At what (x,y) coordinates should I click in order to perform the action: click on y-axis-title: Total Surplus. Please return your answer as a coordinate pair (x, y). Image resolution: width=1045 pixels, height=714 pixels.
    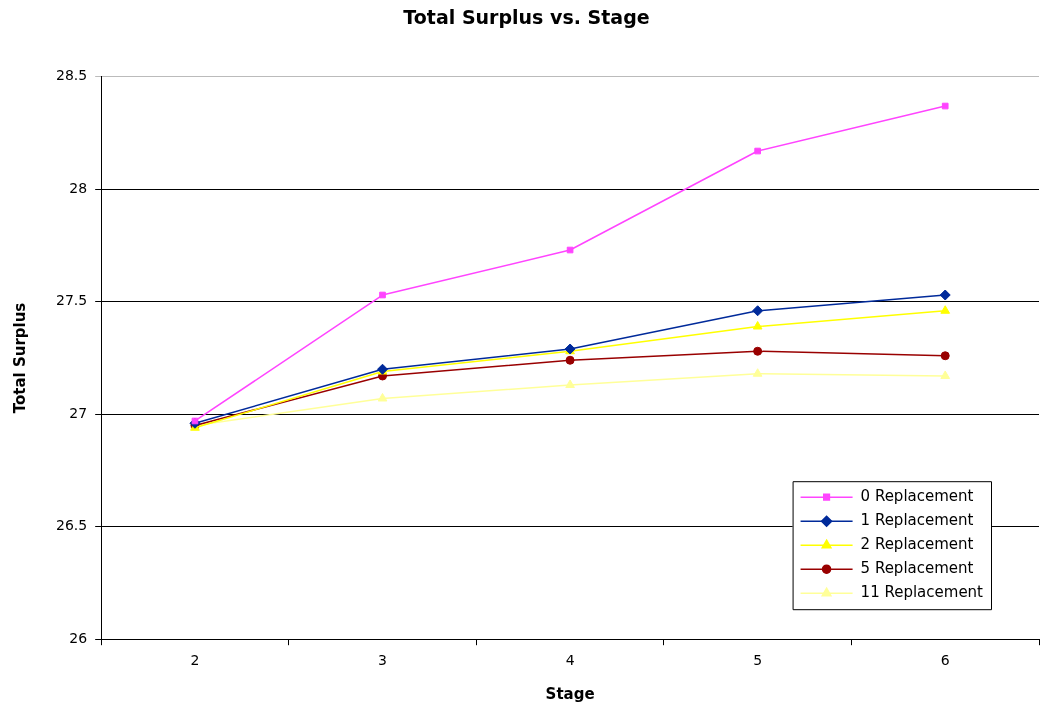
    Looking at the image, I should click on (19, 358).